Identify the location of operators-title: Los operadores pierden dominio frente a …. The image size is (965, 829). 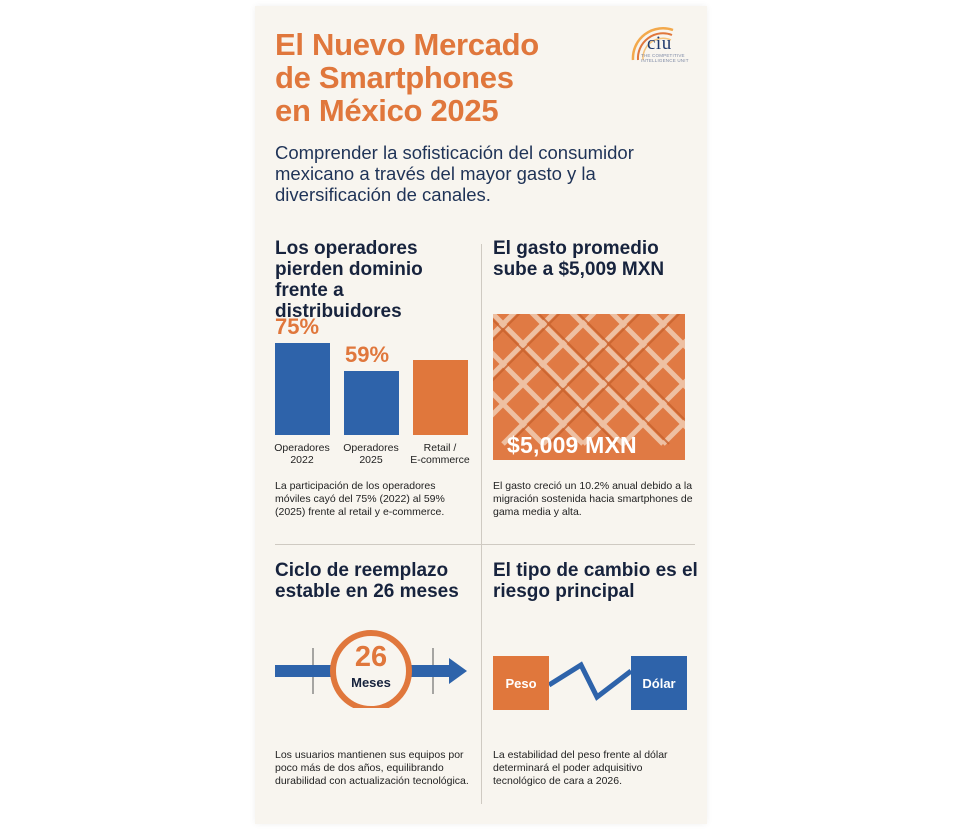
(349, 280).